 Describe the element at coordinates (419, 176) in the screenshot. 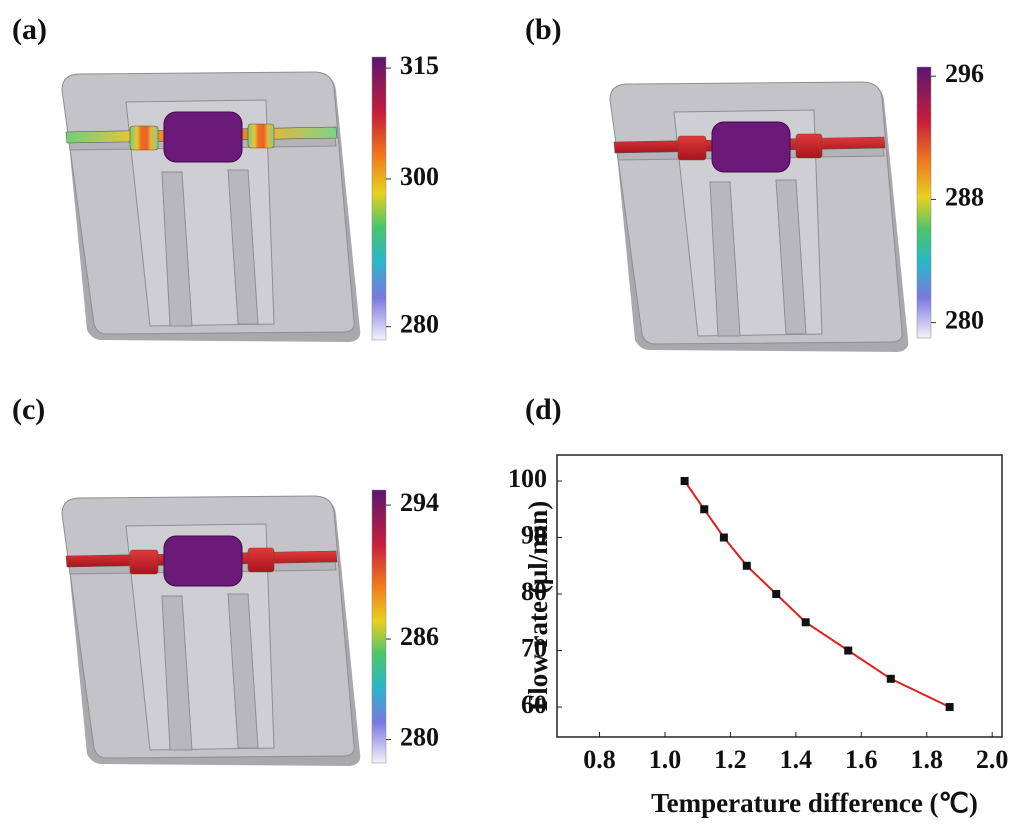

I see `colorbar-tick-label: 300` at that location.